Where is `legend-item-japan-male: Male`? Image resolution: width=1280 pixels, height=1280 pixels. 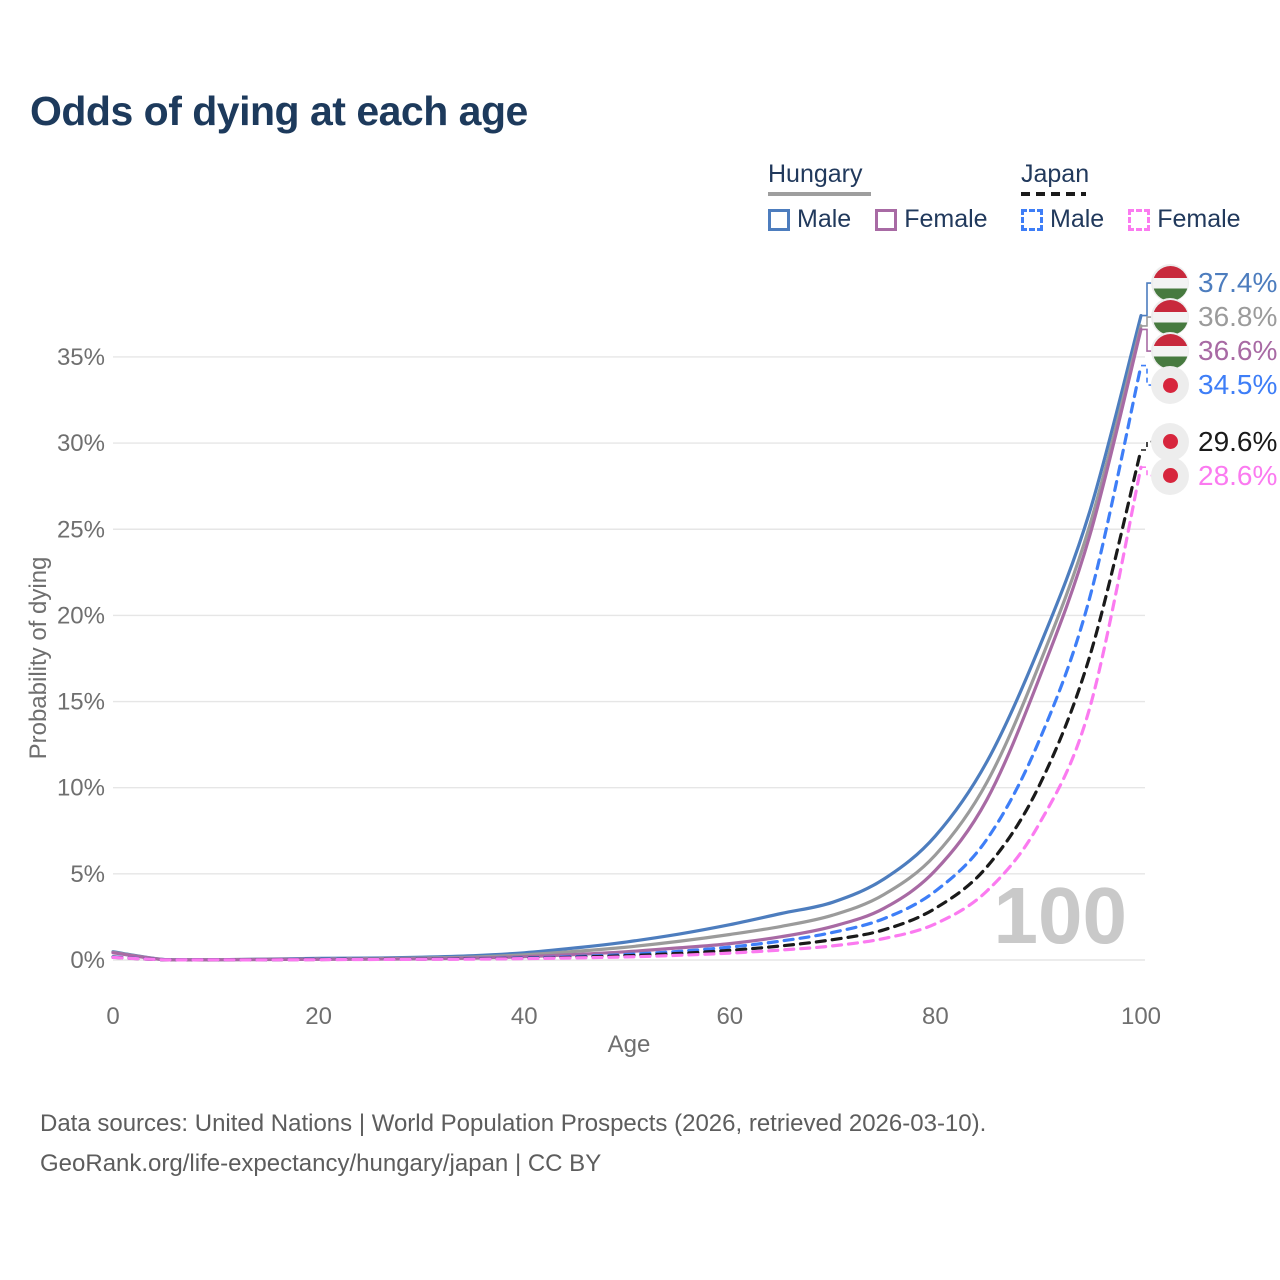
legend-item-japan-male: Male is located at coordinates (1062, 219).